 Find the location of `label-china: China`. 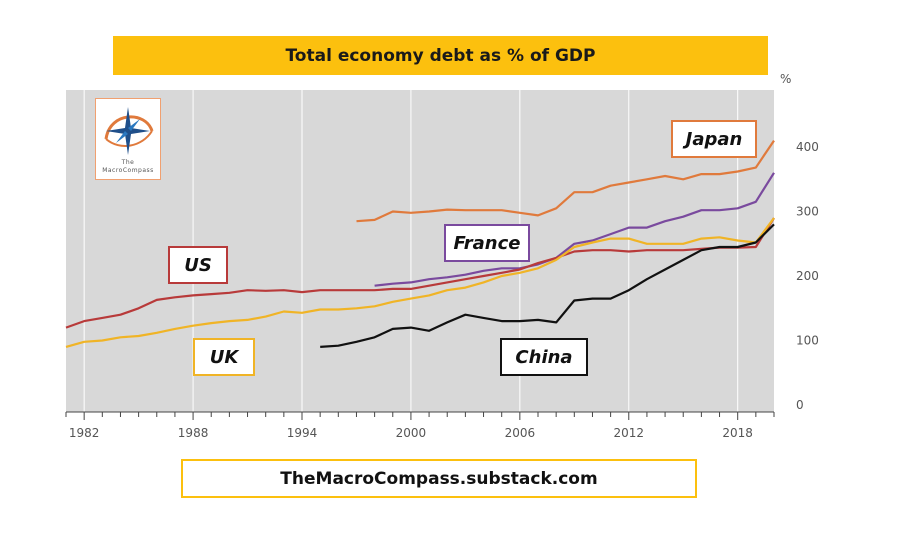

label-china: China is located at coordinates (544, 357).